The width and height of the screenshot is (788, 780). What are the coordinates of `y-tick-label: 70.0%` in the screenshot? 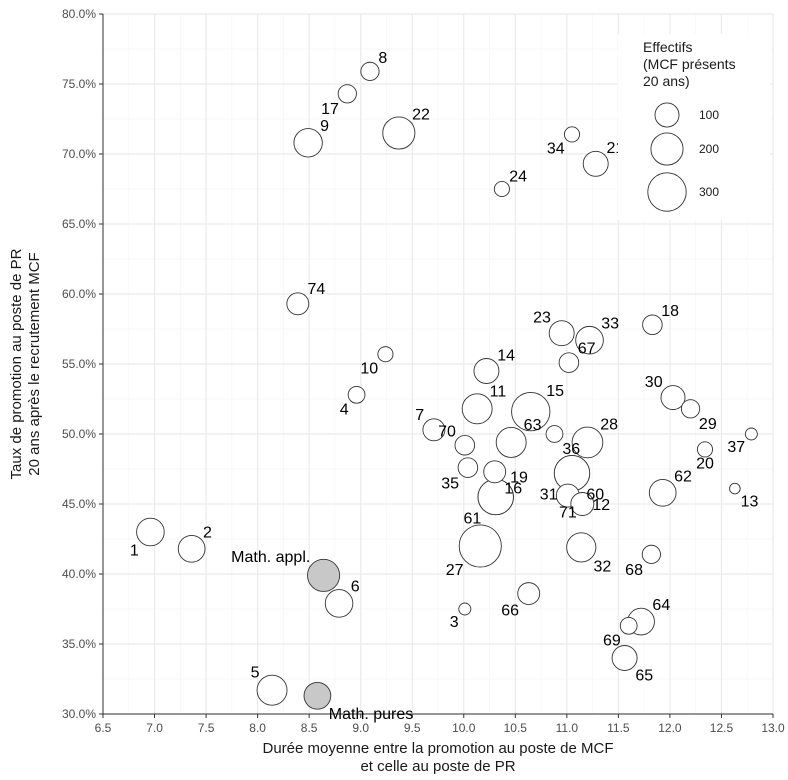 It's located at (79, 154).